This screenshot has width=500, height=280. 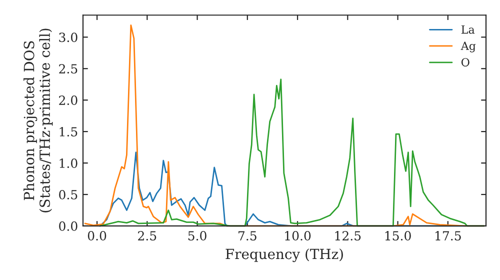 What do you see at coordinates (147, 235) in the screenshot?
I see `x-tick-label: 2.5` at bounding box center [147, 235].